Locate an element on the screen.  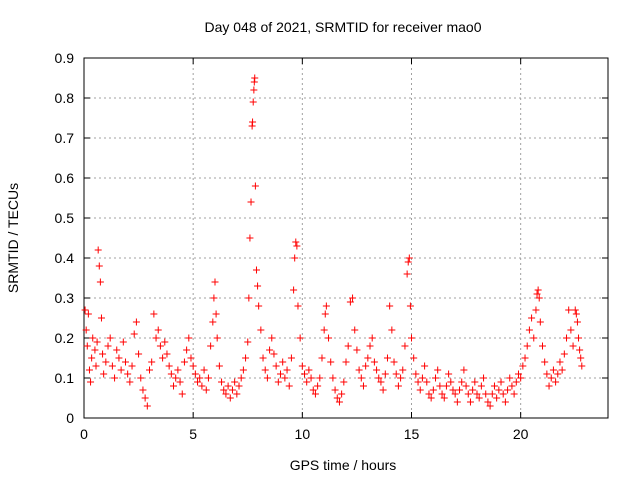
y-tick-label: 0.5 is located at coordinates (65, 218).